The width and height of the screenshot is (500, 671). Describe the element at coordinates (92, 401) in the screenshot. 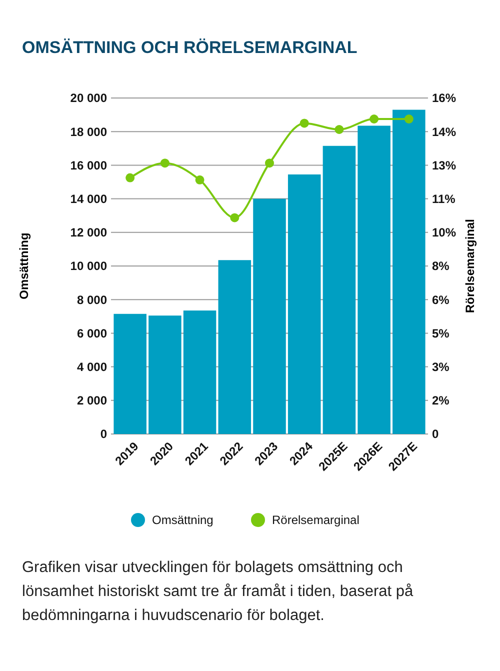

I see `y-tick-label: 2 000` at that location.